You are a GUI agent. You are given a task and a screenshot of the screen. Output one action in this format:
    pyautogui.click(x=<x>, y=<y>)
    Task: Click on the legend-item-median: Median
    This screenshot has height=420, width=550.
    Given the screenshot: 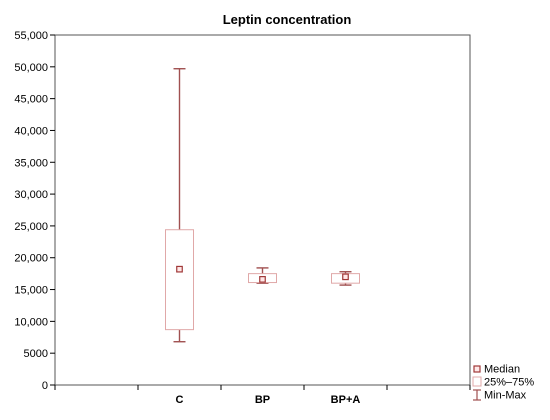 What is the action you would take?
    pyautogui.click(x=496, y=370)
    